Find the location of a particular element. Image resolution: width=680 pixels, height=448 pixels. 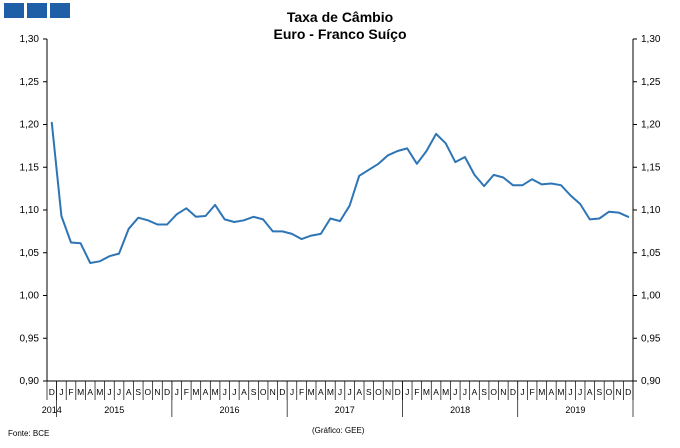

x-year-label: 2018 is located at coordinates (460, 410).